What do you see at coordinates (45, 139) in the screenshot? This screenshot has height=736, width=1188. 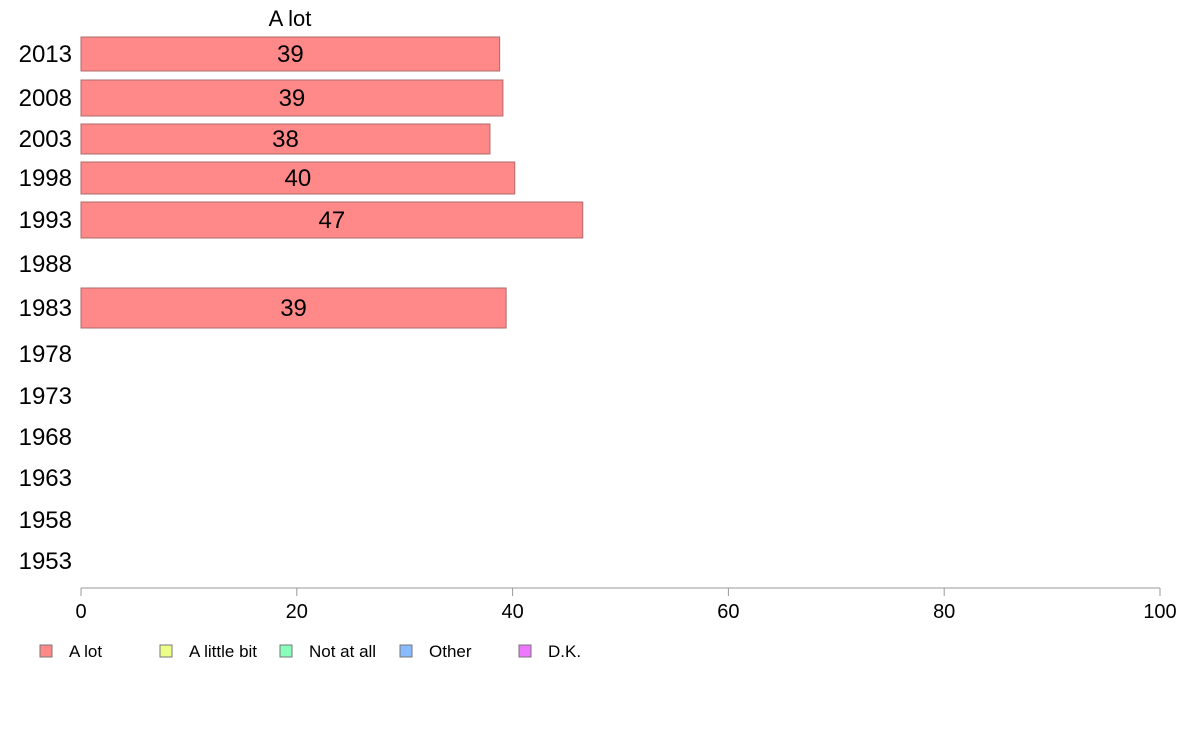 I see `y-tick-label-2003: 2003` at bounding box center [45, 139].